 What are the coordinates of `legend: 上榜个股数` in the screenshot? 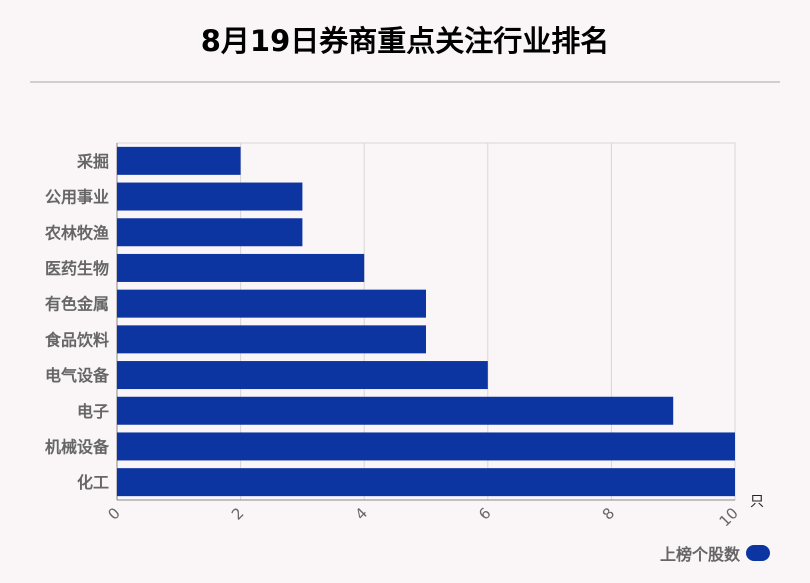 It's located at (715, 553).